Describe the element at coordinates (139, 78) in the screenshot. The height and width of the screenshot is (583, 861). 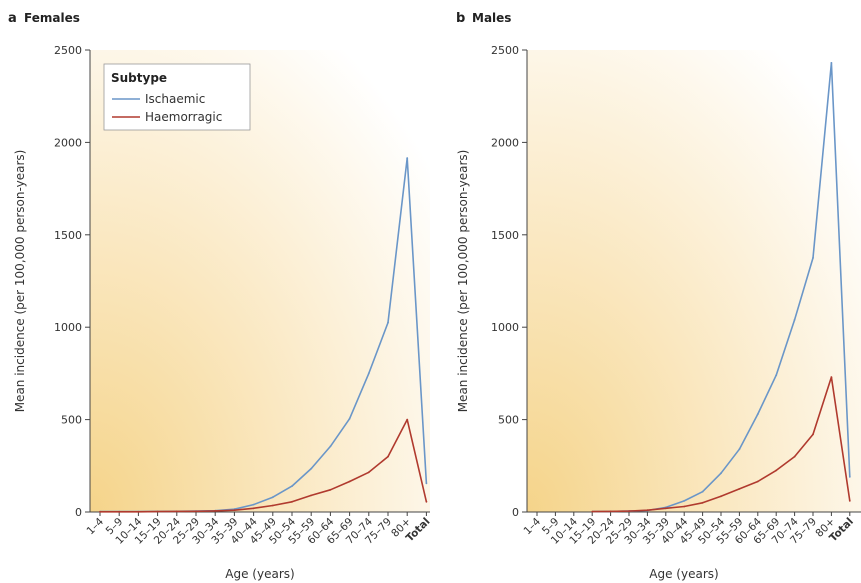
I see `legend-title: Subtype` at that location.